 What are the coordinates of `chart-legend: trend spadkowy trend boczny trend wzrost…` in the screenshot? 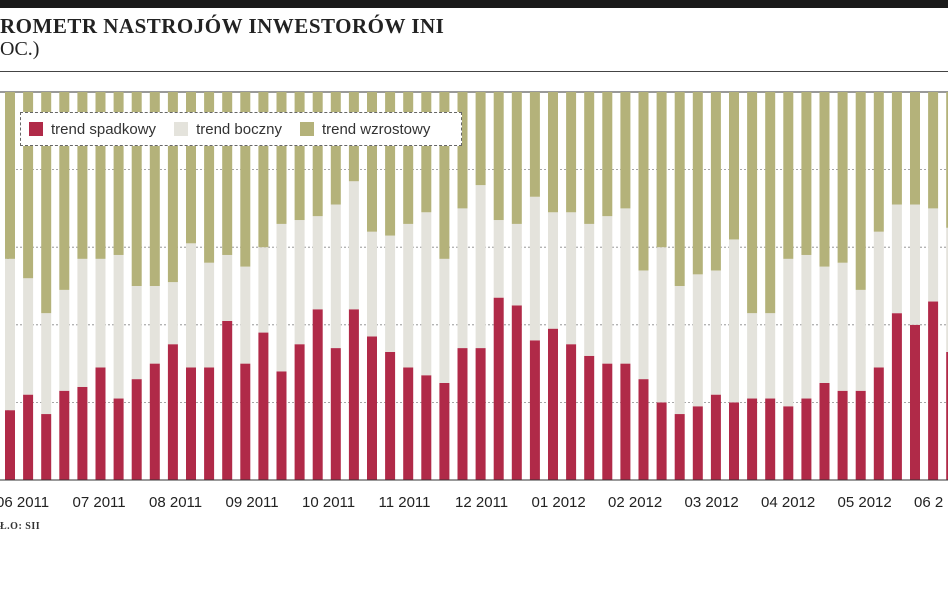 It's located at (241, 129).